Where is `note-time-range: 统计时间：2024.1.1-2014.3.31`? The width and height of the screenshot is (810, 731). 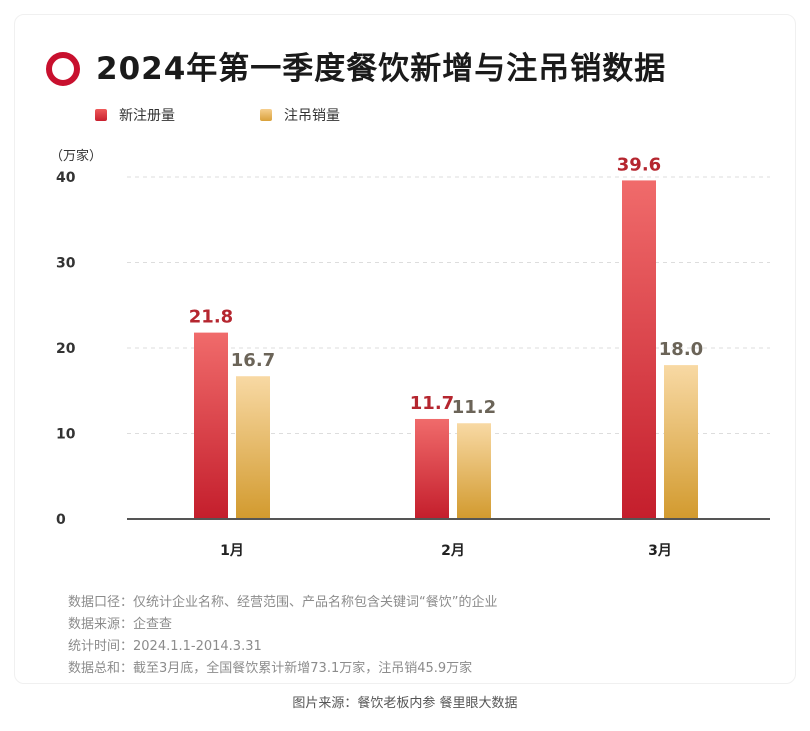 note-time-range: 统计时间：2024.1.1-2014.3.31 is located at coordinates (165, 646).